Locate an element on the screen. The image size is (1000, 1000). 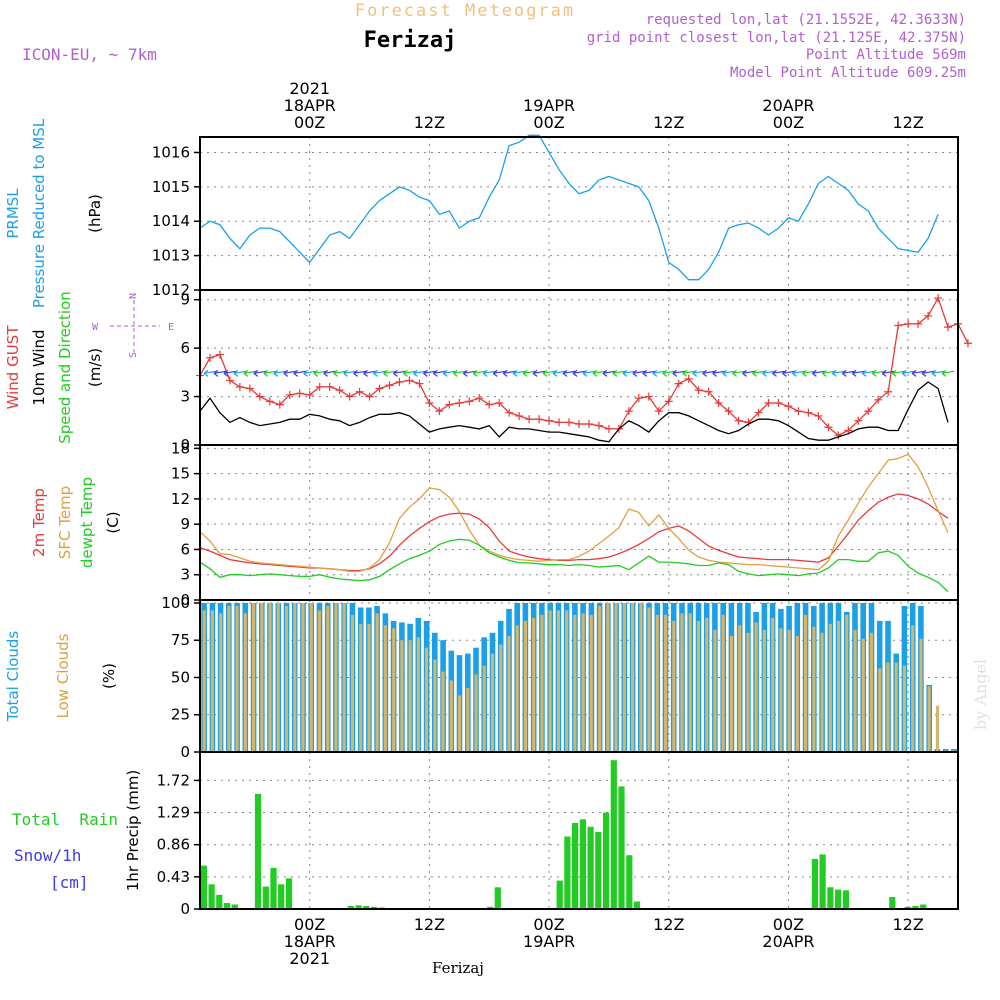
ytick-label: 0 is located at coordinates (185, 752).